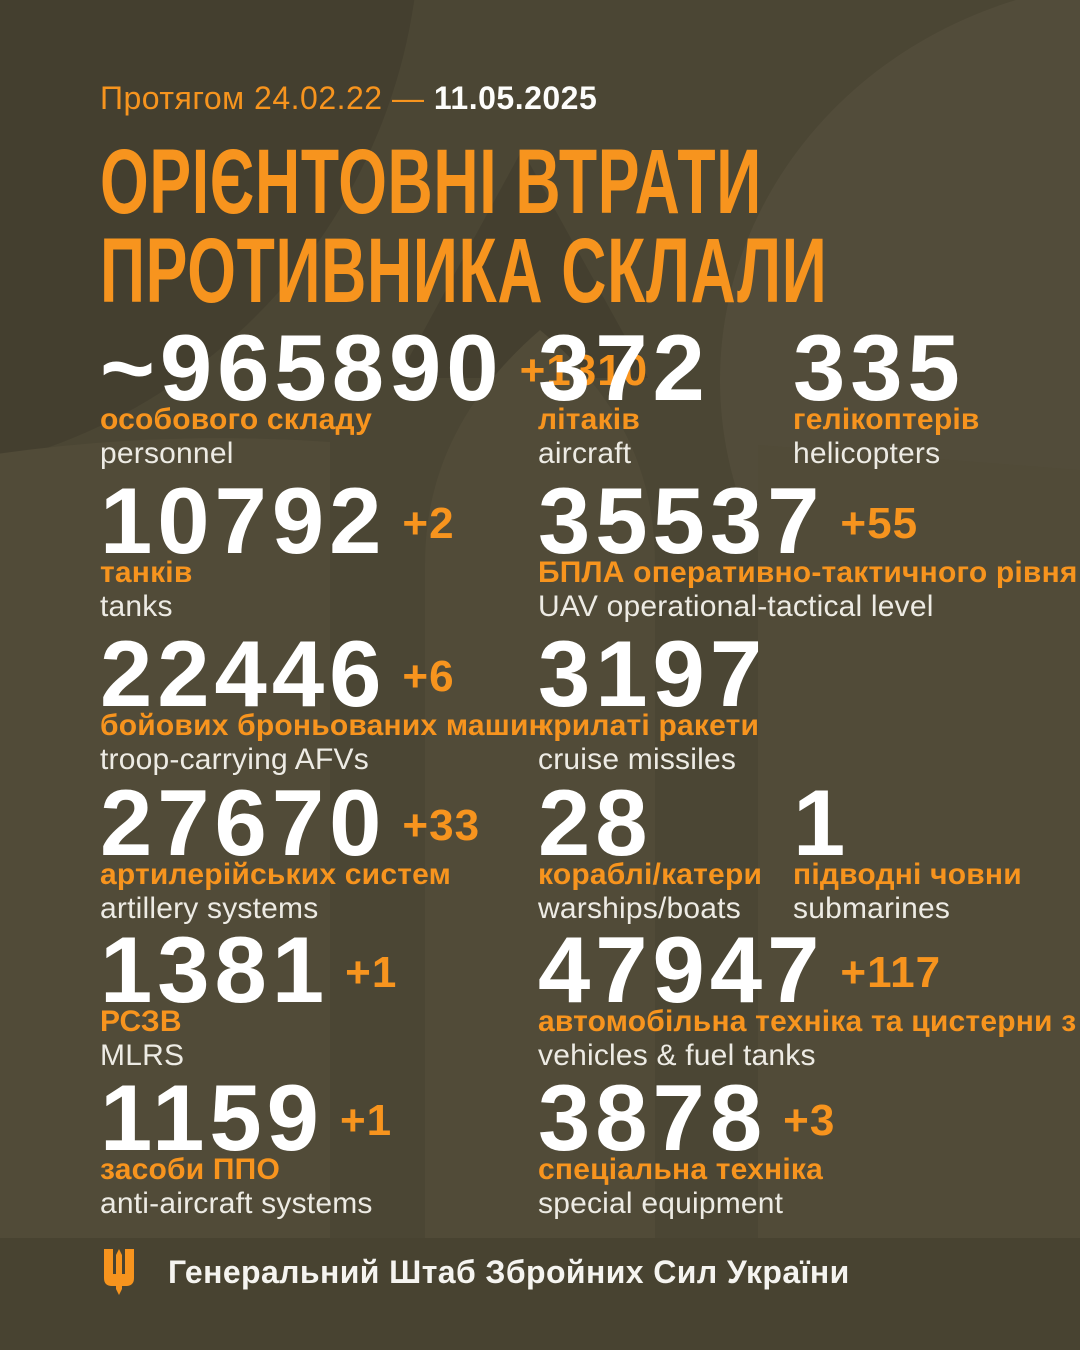 This screenshot has height=1350, width=1080. Describe the element at coordinates (584, 370) in the screenshot. I see `stat-increment: +1310` at that location.